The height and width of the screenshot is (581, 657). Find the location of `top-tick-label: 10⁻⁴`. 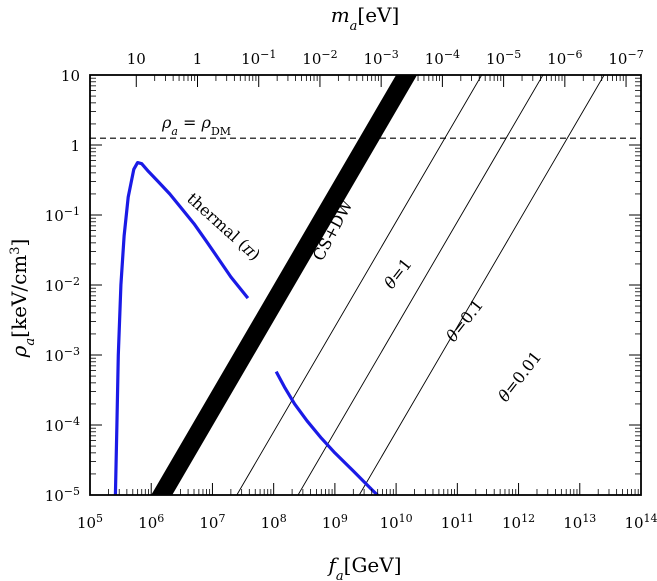

top-tick-label: 10⁻⁴ is located at coordinates (442, 58).